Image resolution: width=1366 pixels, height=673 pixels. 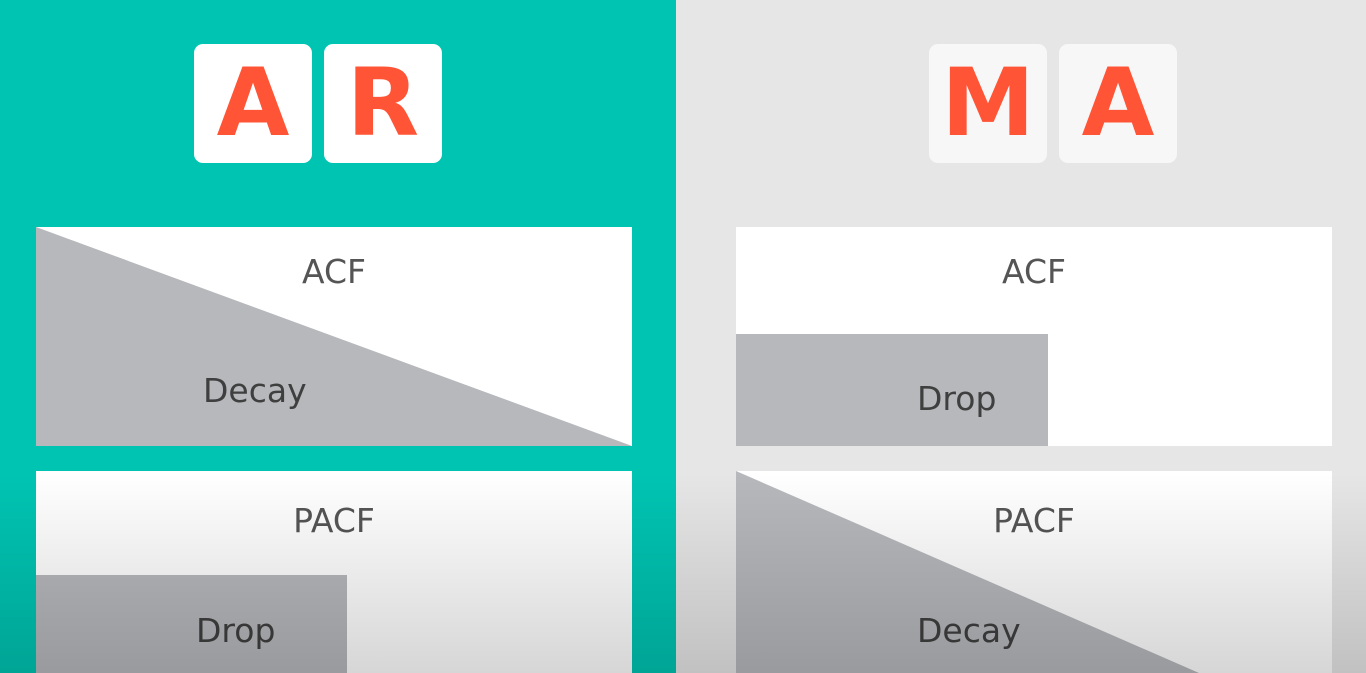 I want to click on ar-acf-pattern-label: Decay, so click(x=255, y=390).